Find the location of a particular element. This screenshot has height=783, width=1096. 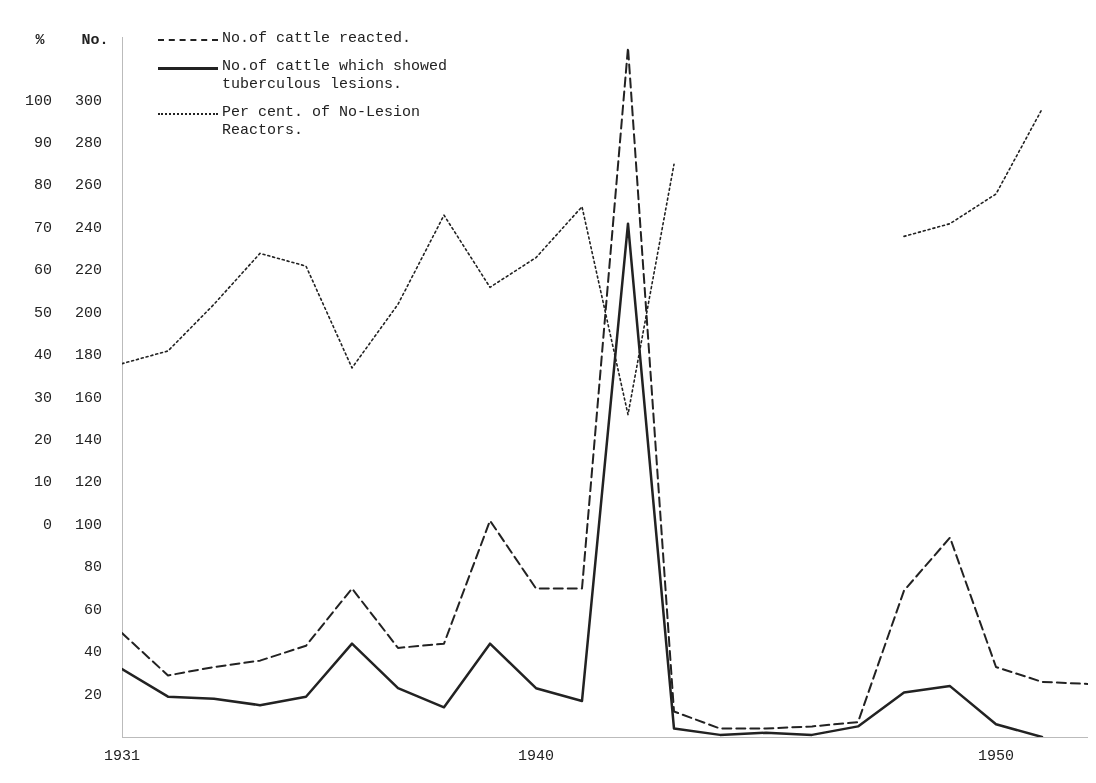

y-tick-label: 200 is located at coordinates (88, 313).